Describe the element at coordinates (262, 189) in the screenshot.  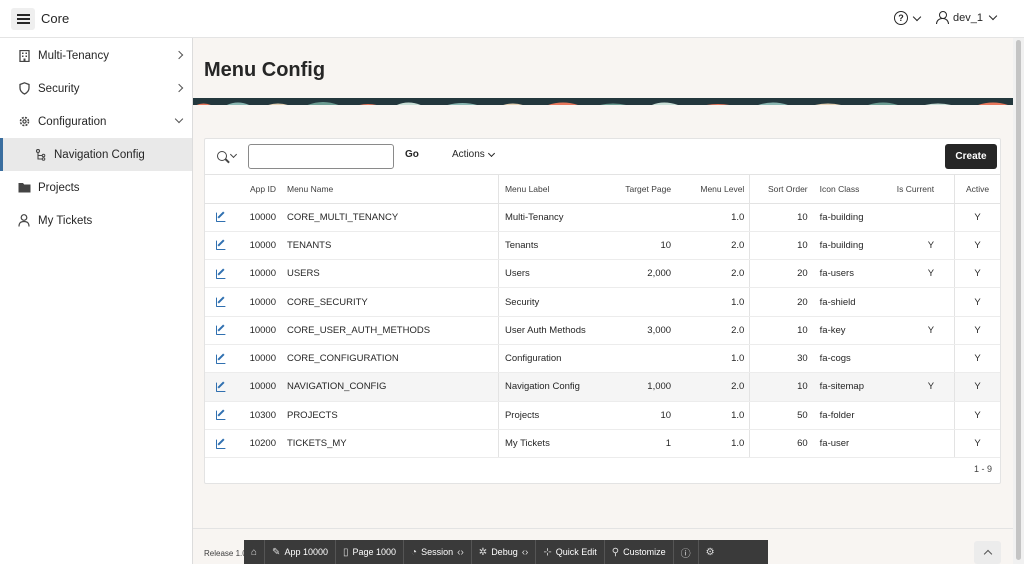
I see `column-header-app-id: App ID` at that location.